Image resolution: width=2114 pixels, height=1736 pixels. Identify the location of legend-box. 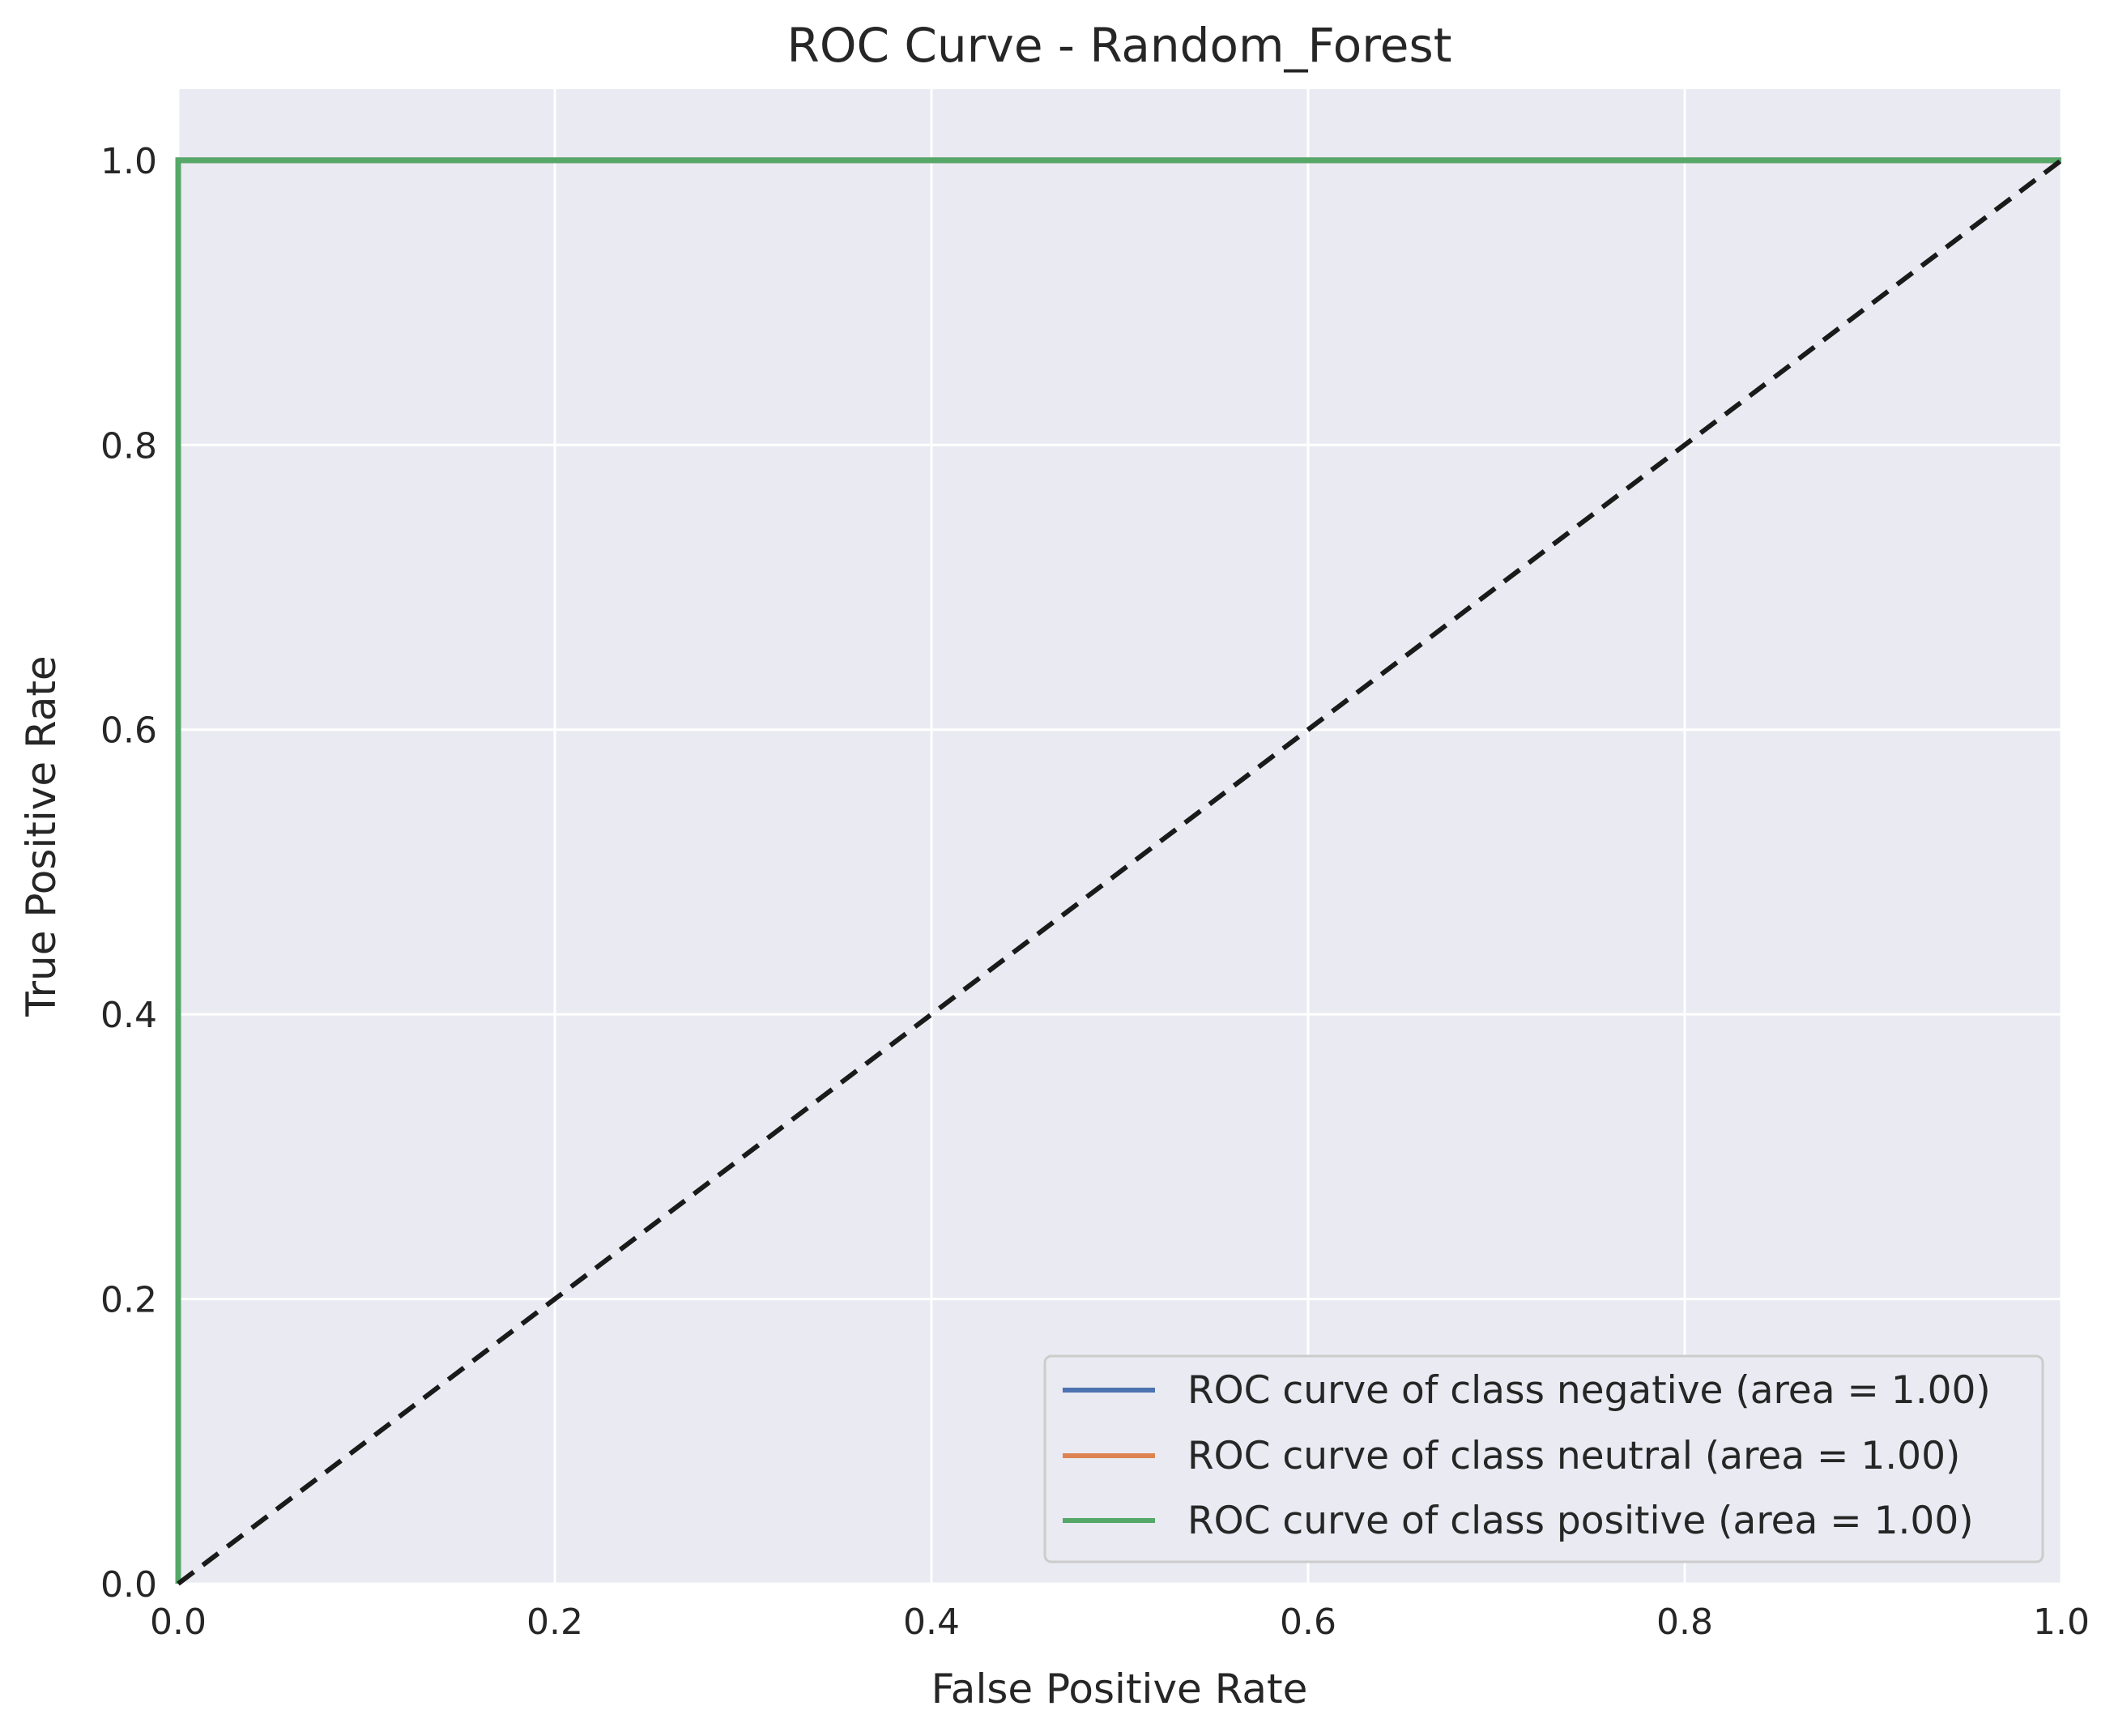
(1544, 1458).